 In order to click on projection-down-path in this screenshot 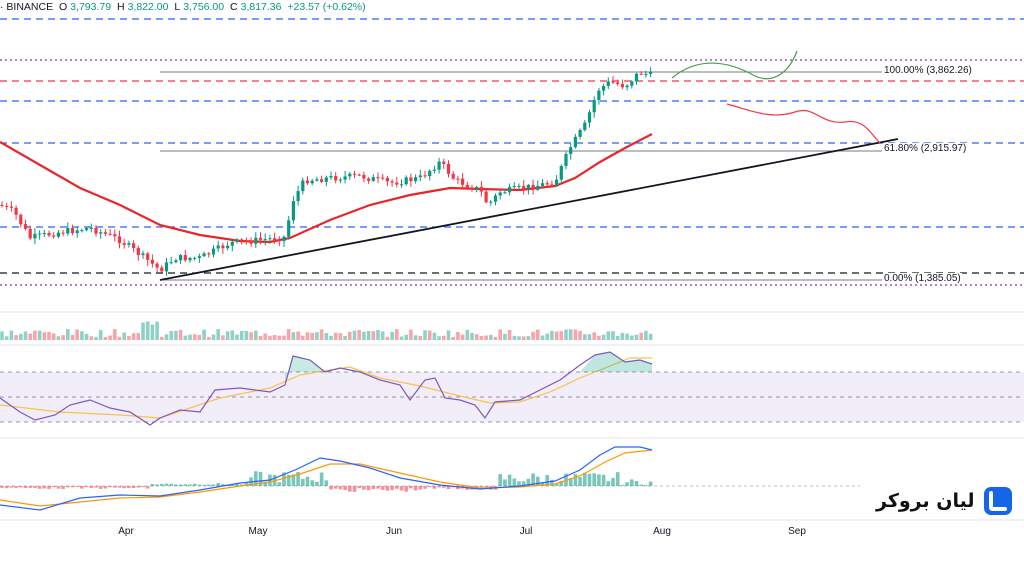, I will do `click(803, 123)`.